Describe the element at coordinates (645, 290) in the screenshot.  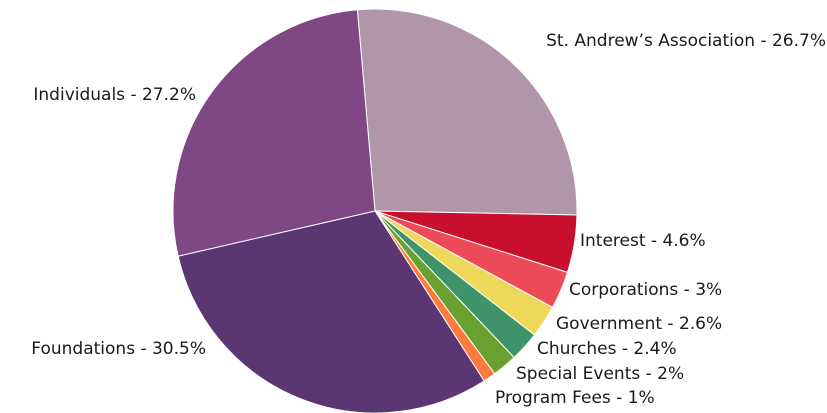
I see `slice-label-corporations: Corporations - 3%` at that location.